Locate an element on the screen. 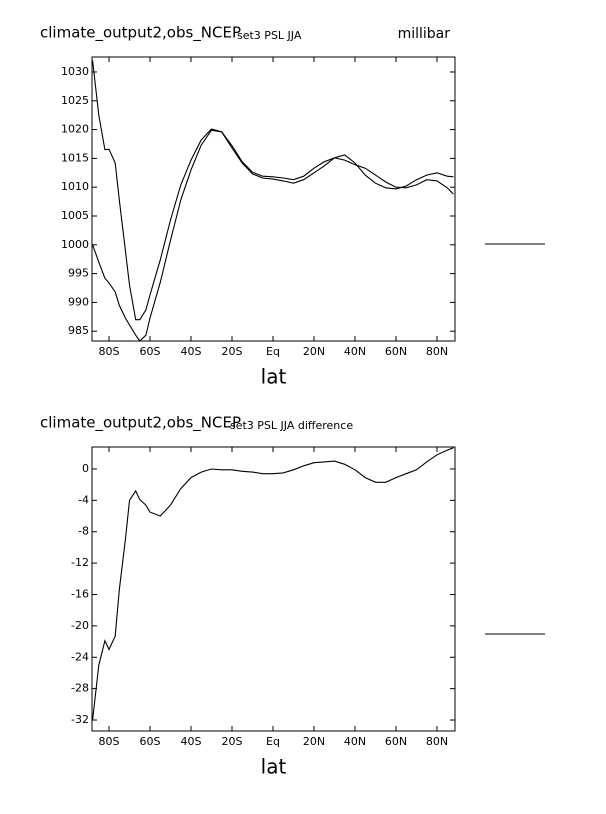 The image size is (606, 814). units-label: millibar is located at coordinates (424, 34).